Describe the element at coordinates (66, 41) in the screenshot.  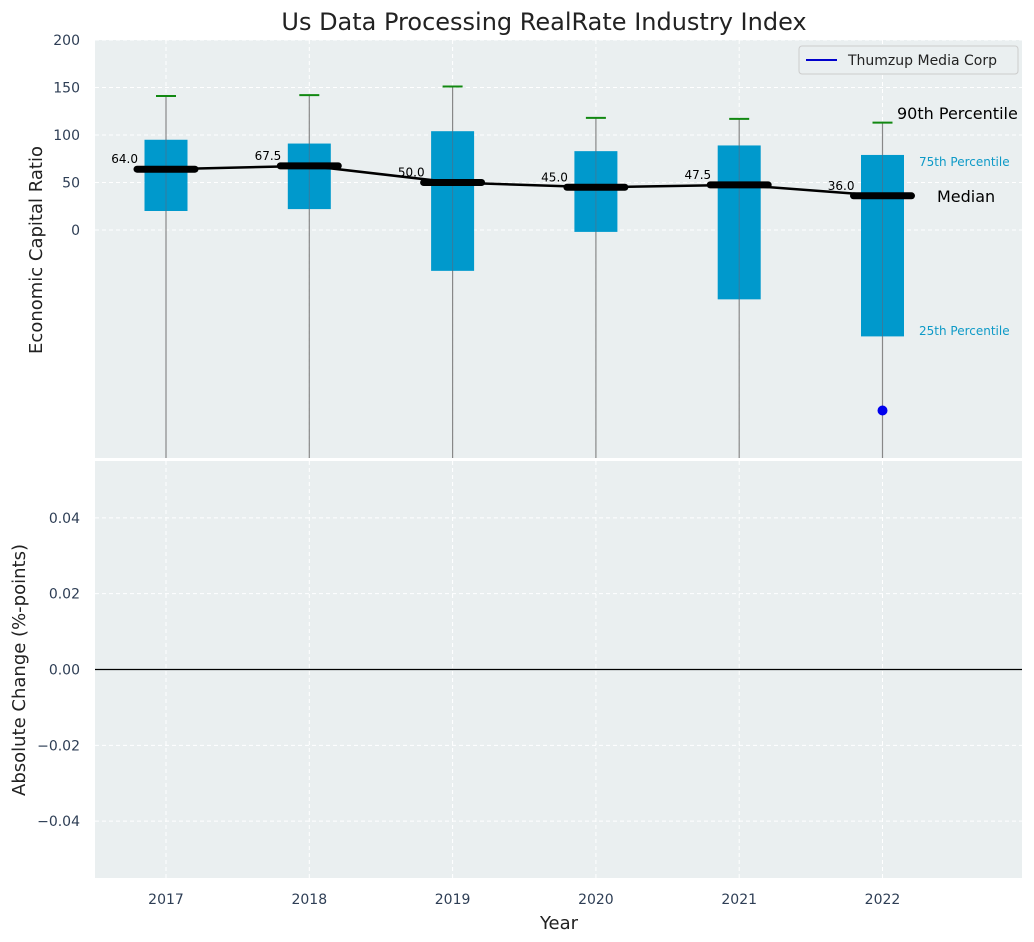
I see `top-y-tick-label: 200` at that location.